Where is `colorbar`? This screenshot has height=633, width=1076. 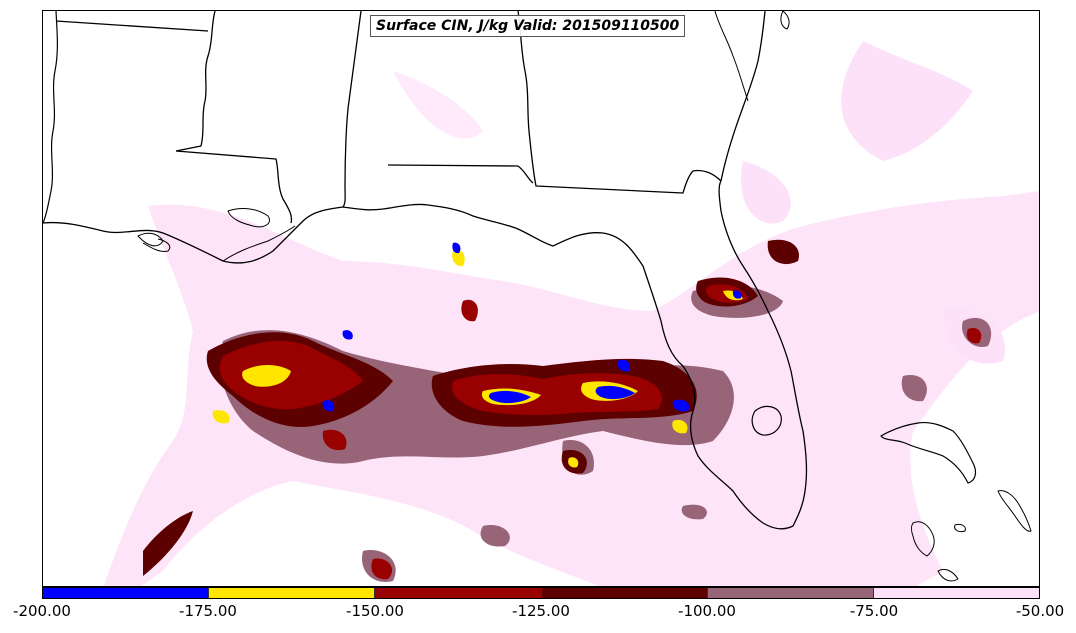 colorbar is located at coordinates (541, 593).